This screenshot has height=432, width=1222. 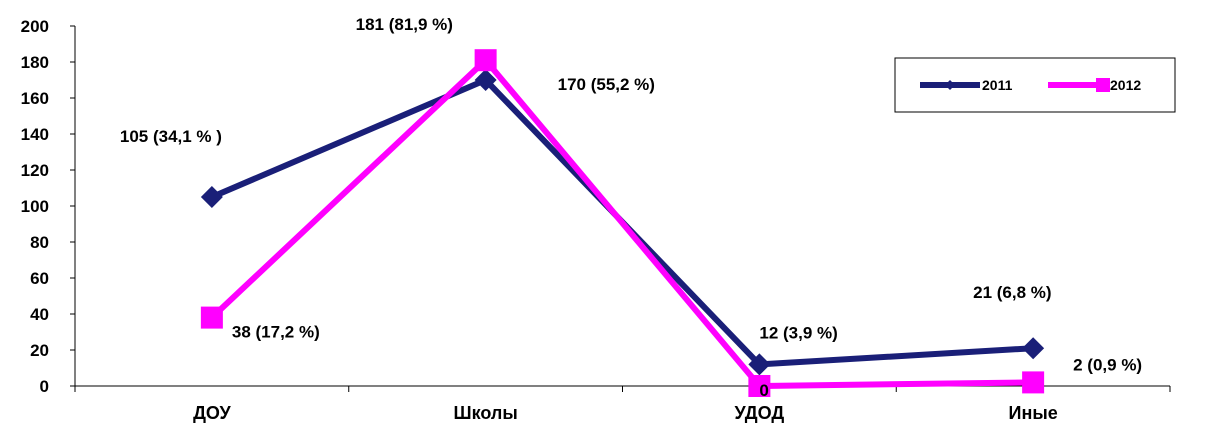 I want to click on data-label-2011: 12 (3,9 %), so click(x=798, y=332).